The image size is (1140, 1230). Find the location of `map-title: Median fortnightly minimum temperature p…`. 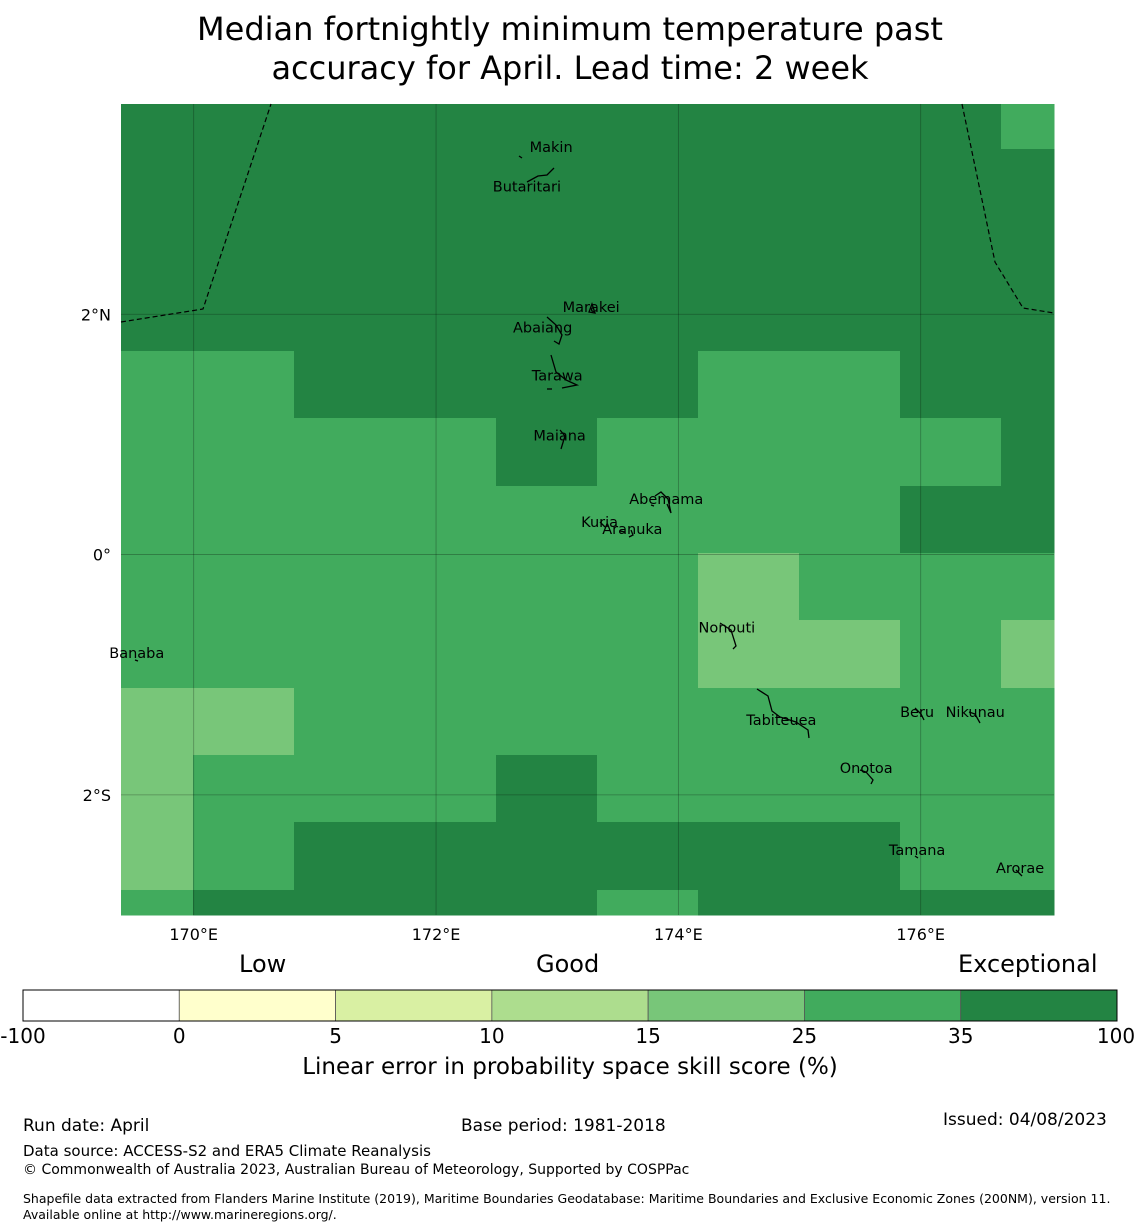

map-title: Median fortnightly minimum temperature p… is located at coordinates (570, 49).